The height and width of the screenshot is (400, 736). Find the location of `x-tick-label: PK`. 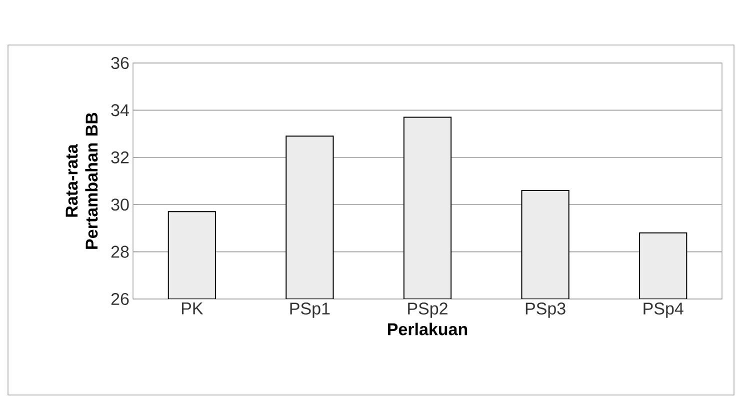

x-tick-label: PK is located at coordinates (193, 308).